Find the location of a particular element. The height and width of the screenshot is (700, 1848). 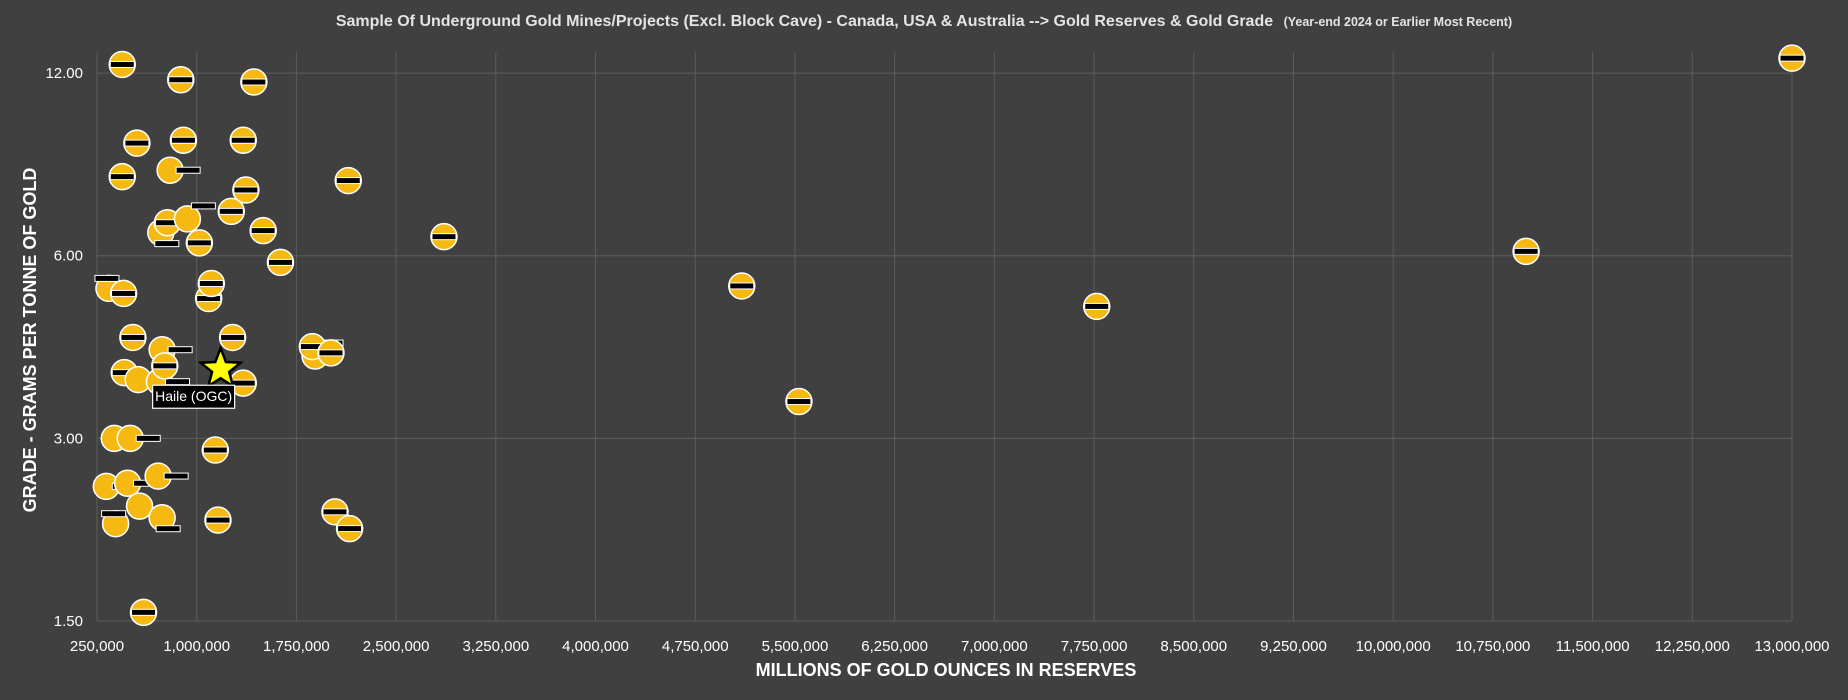

x-tick-label: 6,250,000 is located at coordinates (894, 646).